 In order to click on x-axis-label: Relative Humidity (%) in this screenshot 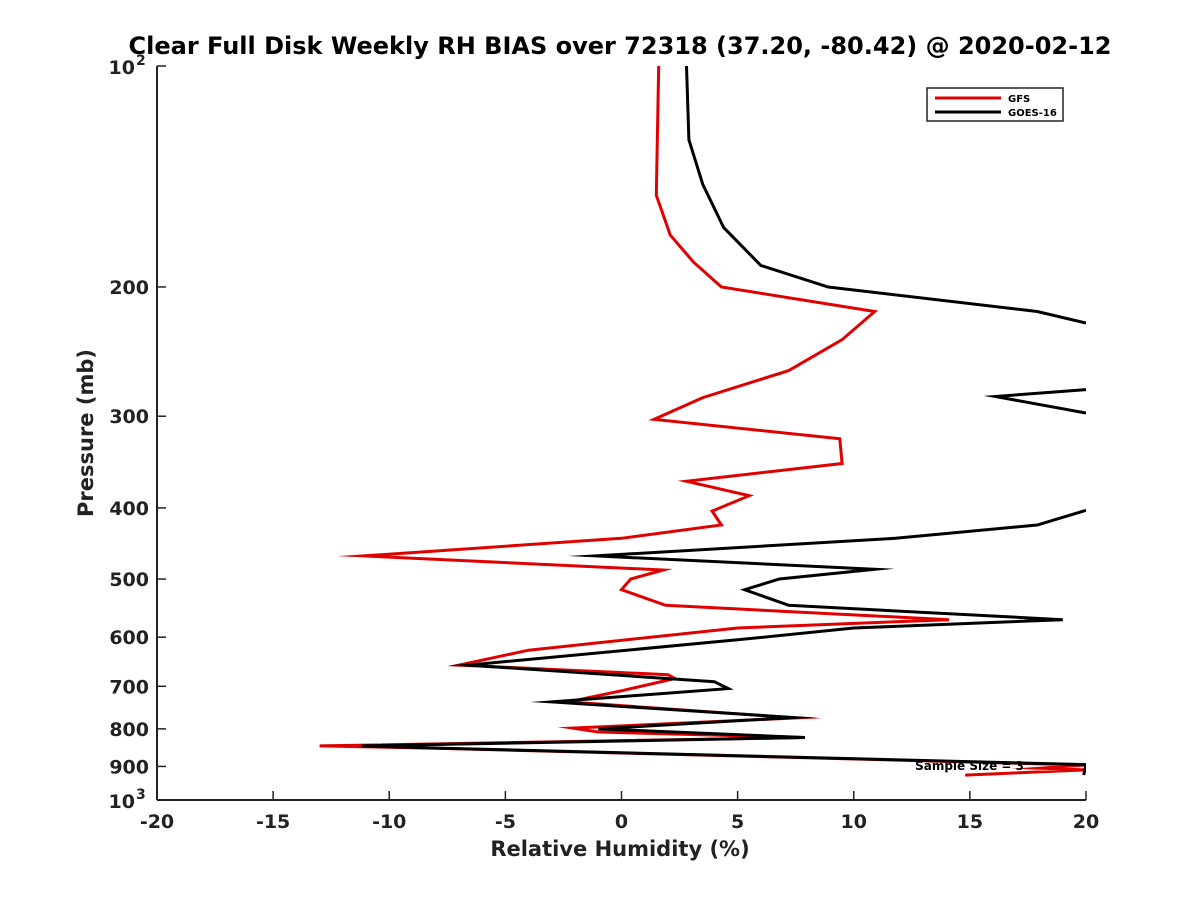, I will do `click(619, 849)`.